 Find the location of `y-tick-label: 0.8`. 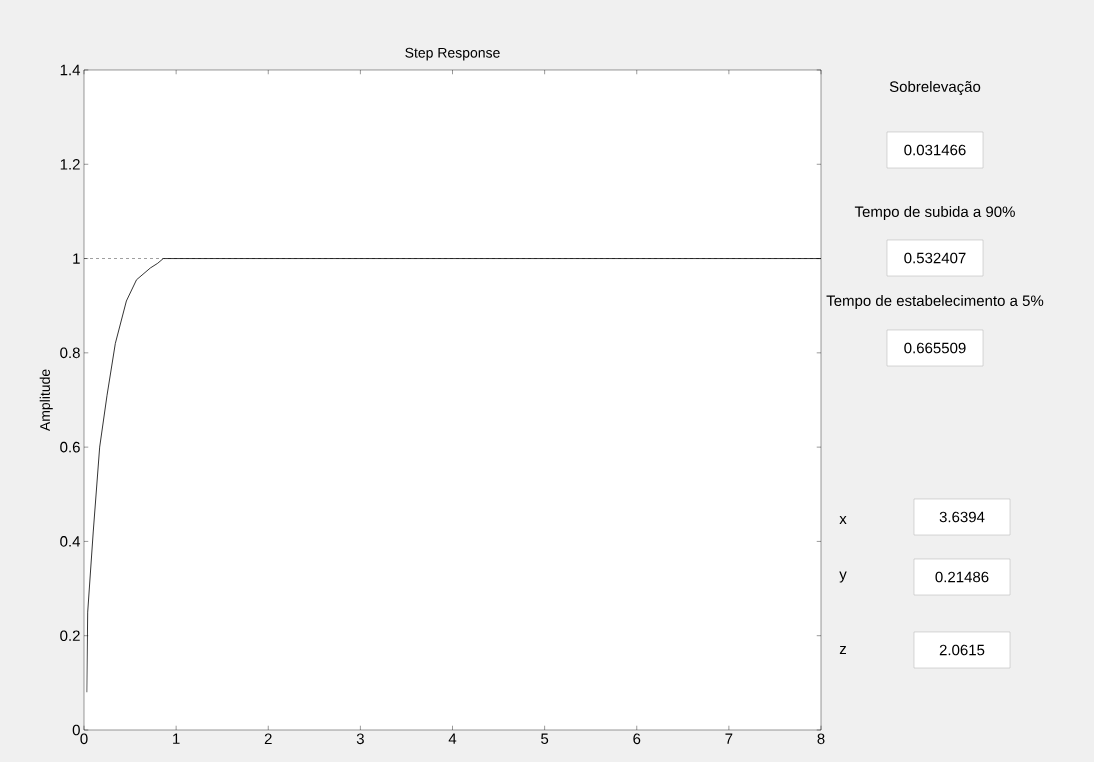

y-tick-label: 0.8 is located at coordinates (70, 353).